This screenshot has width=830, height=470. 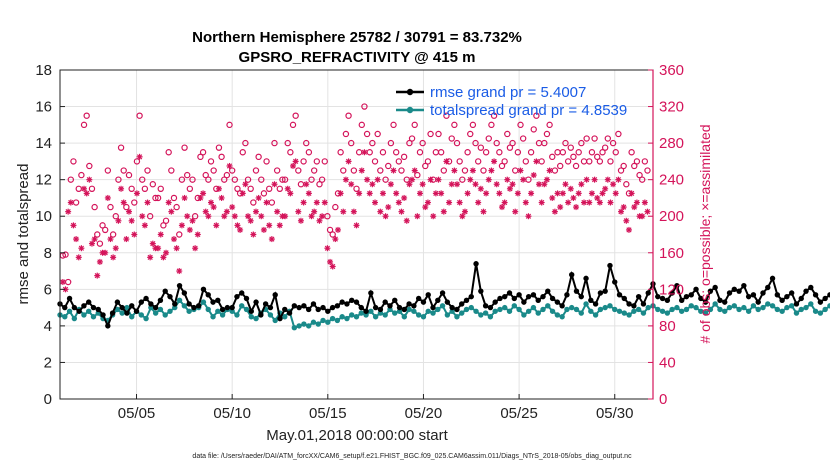 I want to click on x-tick-label: 05/20, so click(x=424, y=413).